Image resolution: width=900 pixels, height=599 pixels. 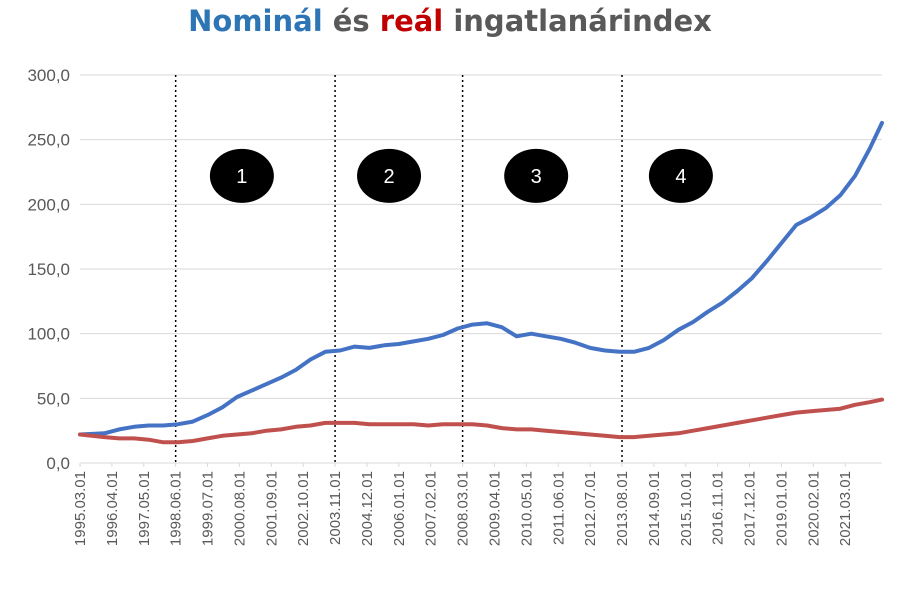 I want to click on y-axis-ticks: 0,0 50,0 100,0 150,0 200,0 250,0 300,0, so click(x=48, y=269).